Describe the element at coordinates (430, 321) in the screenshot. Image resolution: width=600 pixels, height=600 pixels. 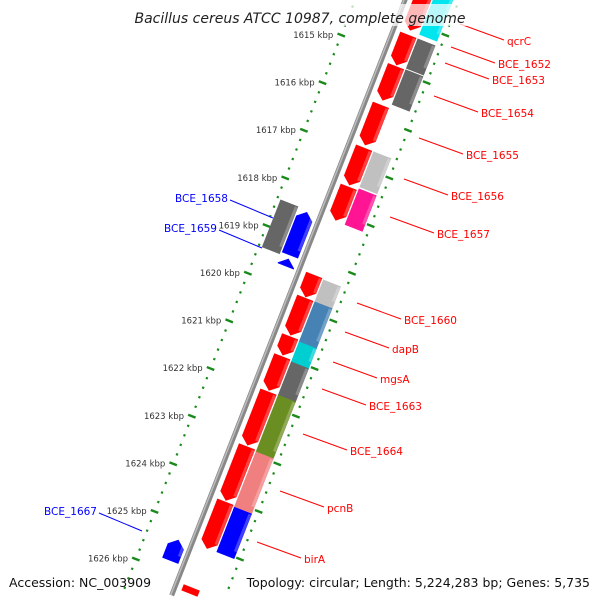
I see `gene-label: BCE_1660` at that location.